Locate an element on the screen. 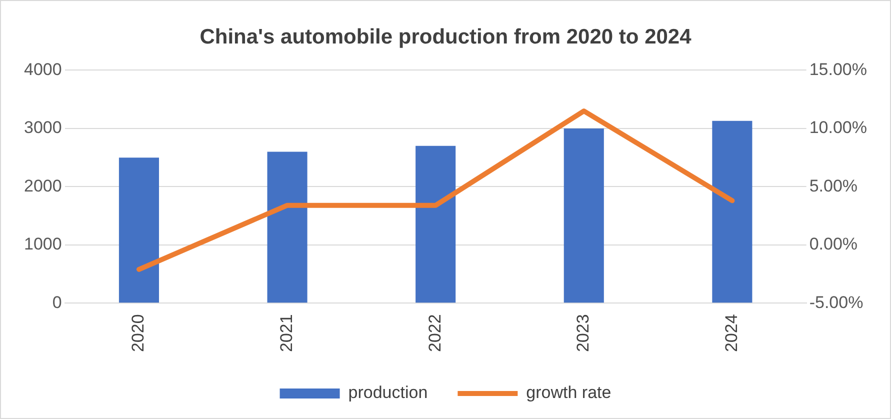  y-tick-label: 2000 is located at coordinates (43, 186).